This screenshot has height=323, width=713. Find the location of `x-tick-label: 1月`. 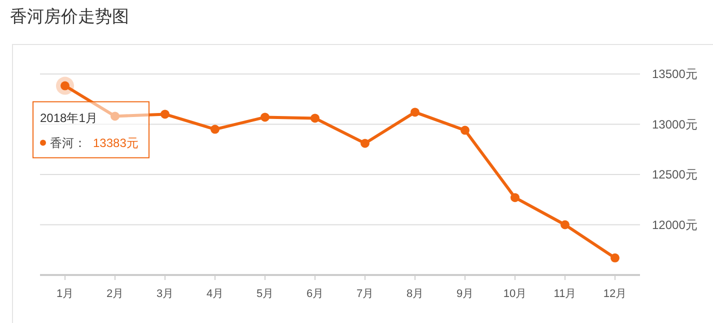

x-tick-label: 1月 is located at coordinates (65, 294).